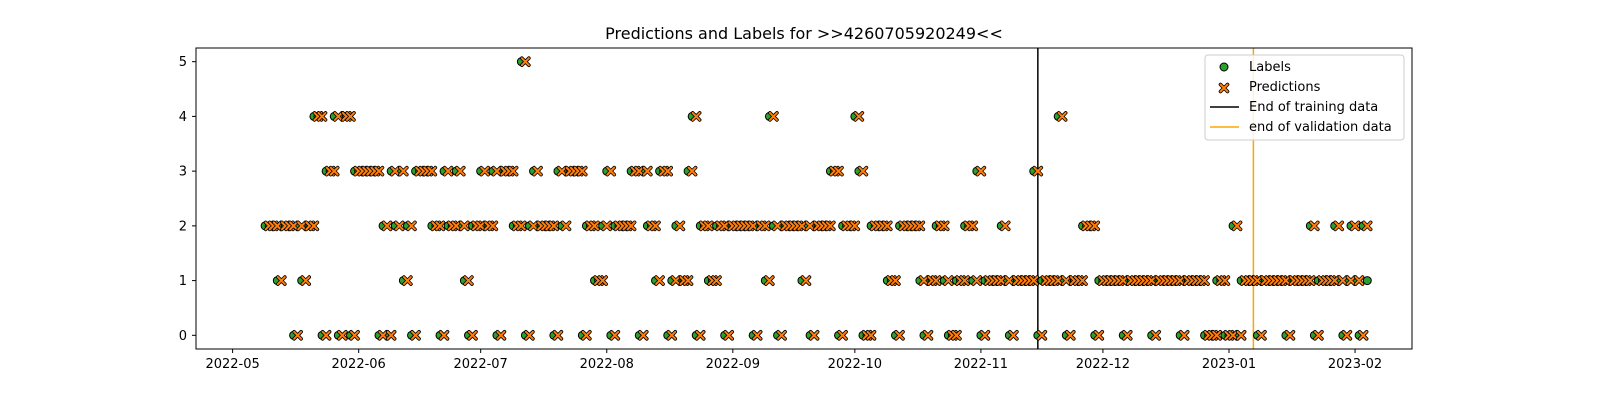  I want to click on x-tick-label: 2022-05, so click(232, 364).